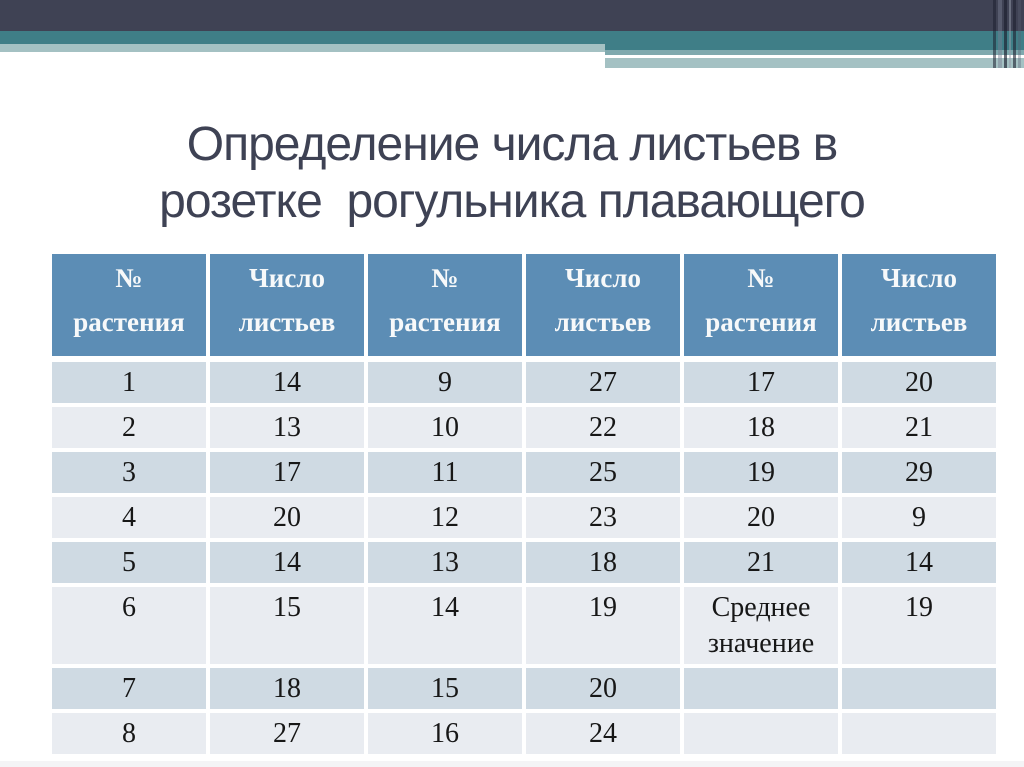  Describe the element at coordinates (814, 63) in the screenshot. I see `banner-sage-bar-right` at that location.